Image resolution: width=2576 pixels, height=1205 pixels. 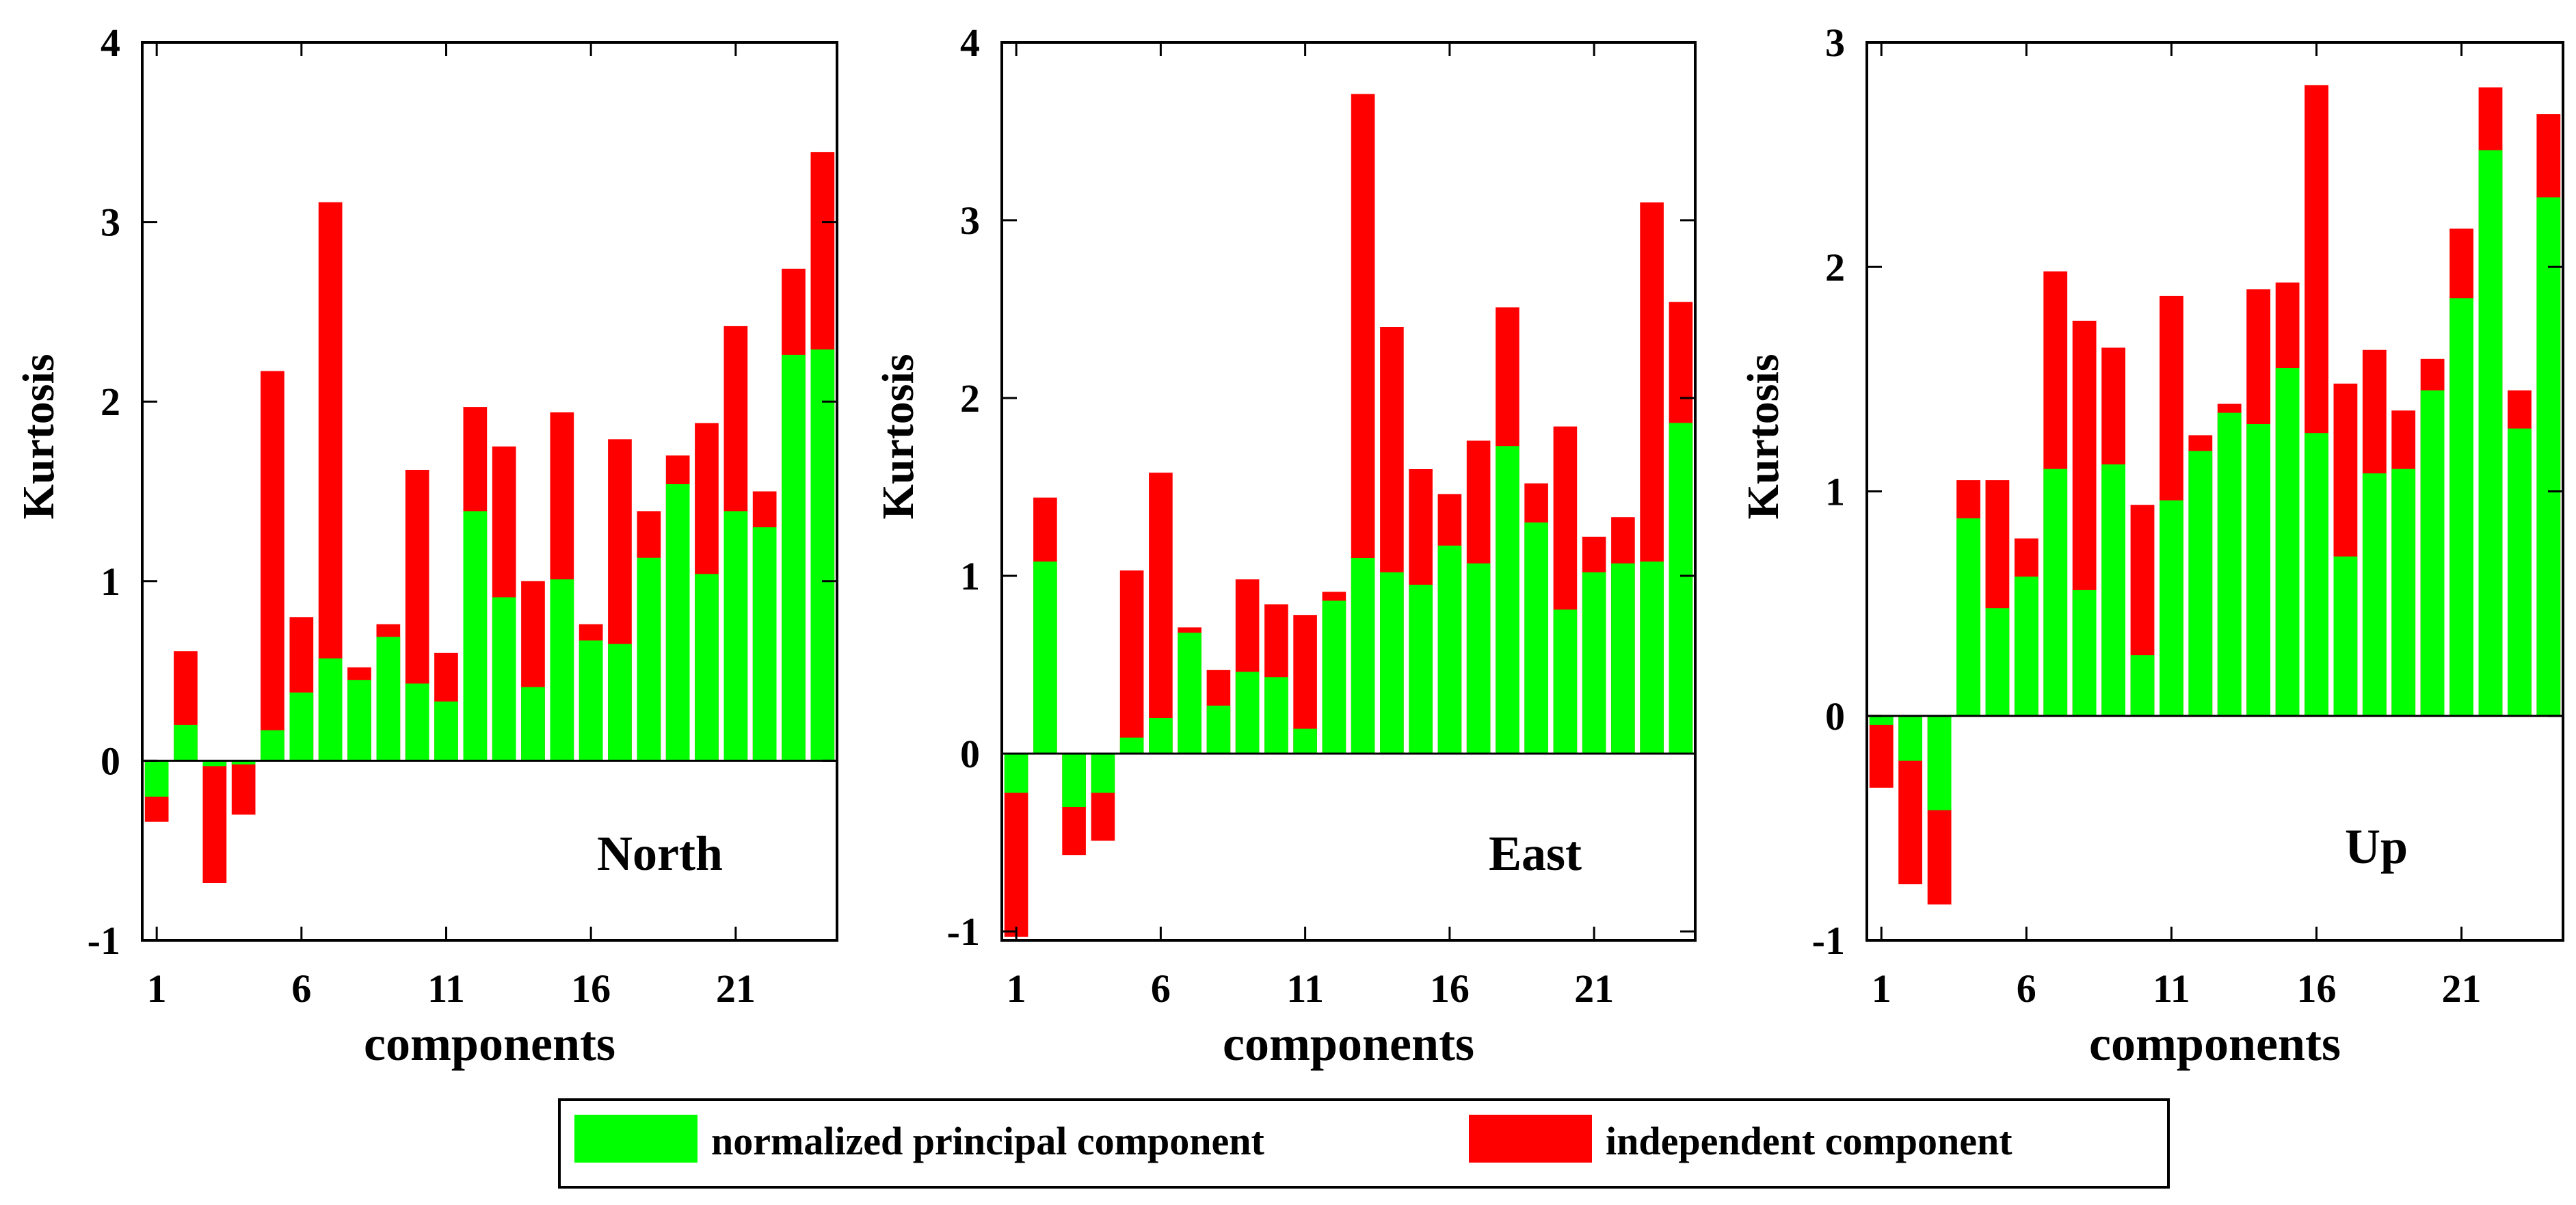 I want to click on legend-label-principal: normalized principal component, so click(x=987, y=1141).